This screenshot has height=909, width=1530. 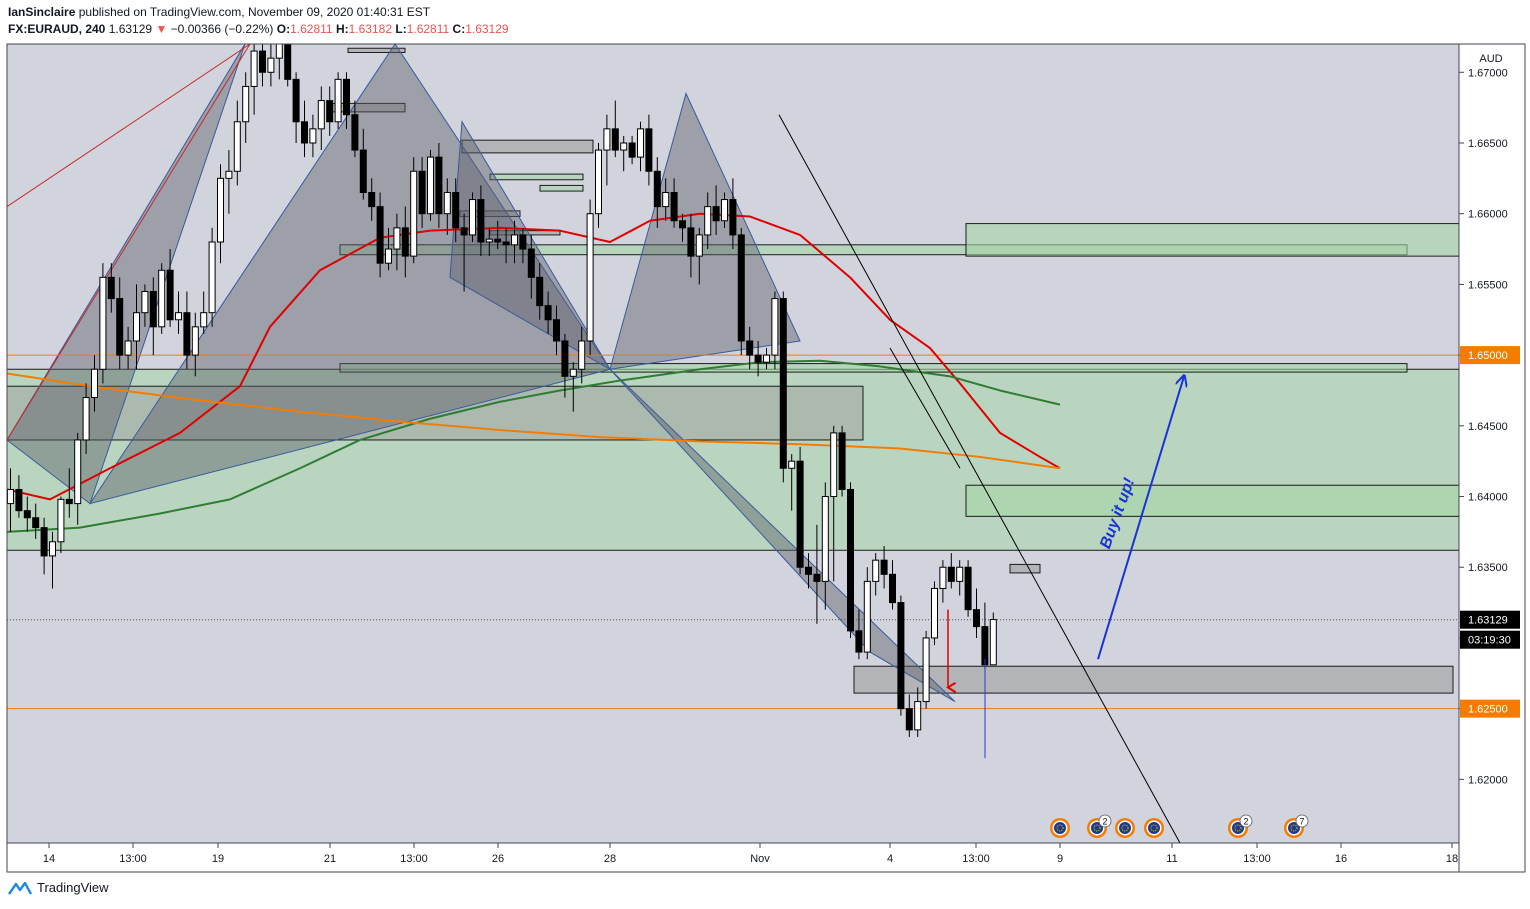 What do you see at coordinates (1240, 826) in the screenshot?
I see `event-flag-icon-4: 2` at bounding box center [1240, 826].